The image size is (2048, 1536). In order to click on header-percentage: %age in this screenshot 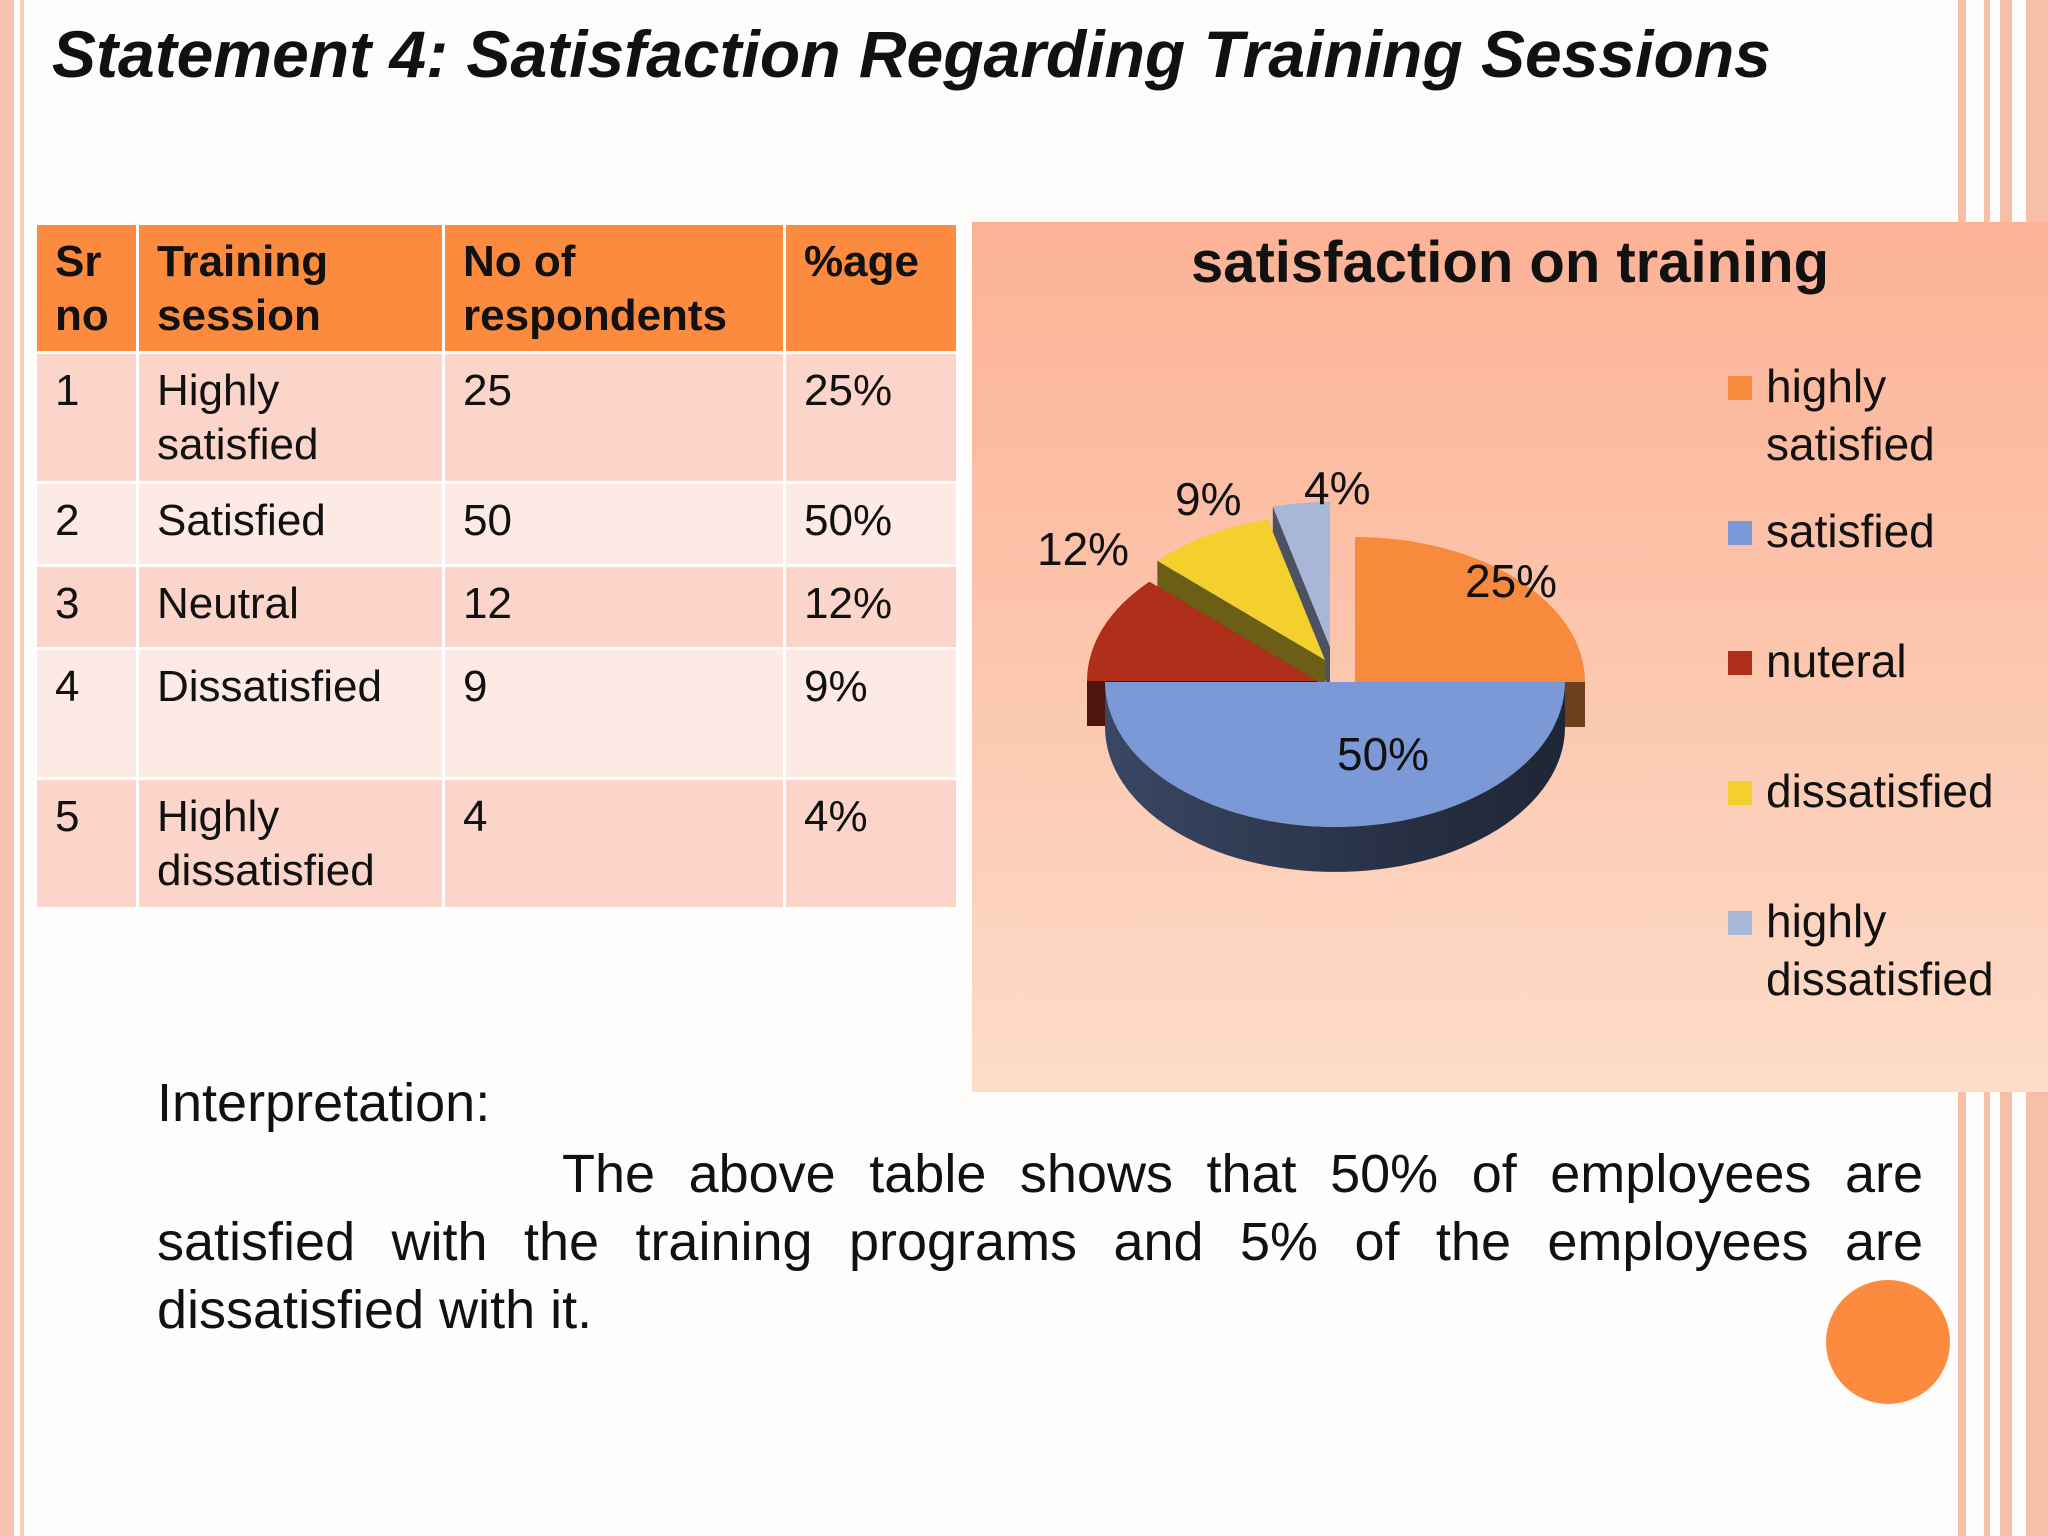, I will do `click(871, 288)`.